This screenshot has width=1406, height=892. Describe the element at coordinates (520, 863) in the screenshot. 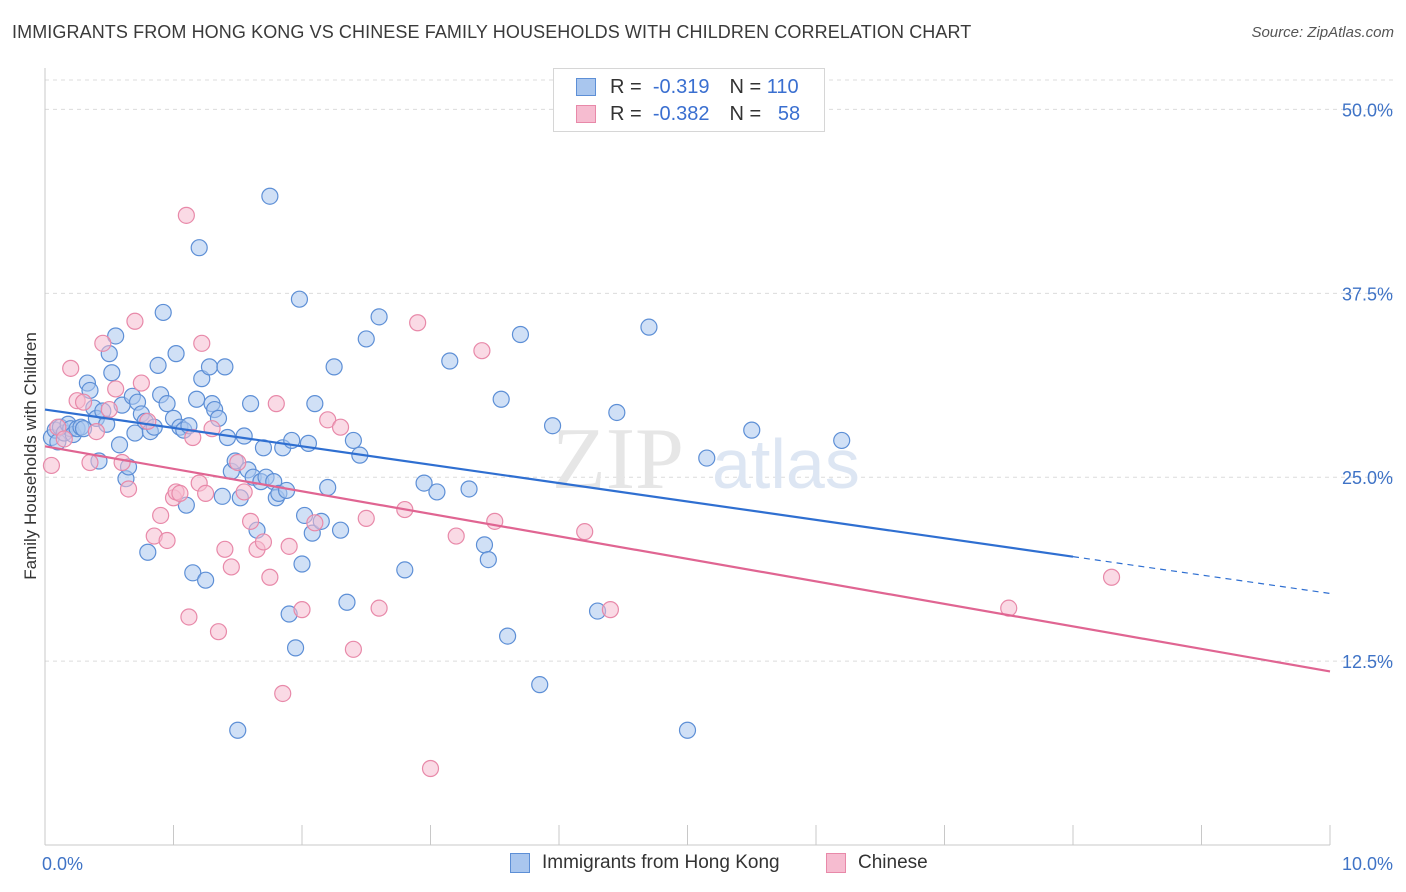

I see `bottom-legend-swatch-blue` at that location.